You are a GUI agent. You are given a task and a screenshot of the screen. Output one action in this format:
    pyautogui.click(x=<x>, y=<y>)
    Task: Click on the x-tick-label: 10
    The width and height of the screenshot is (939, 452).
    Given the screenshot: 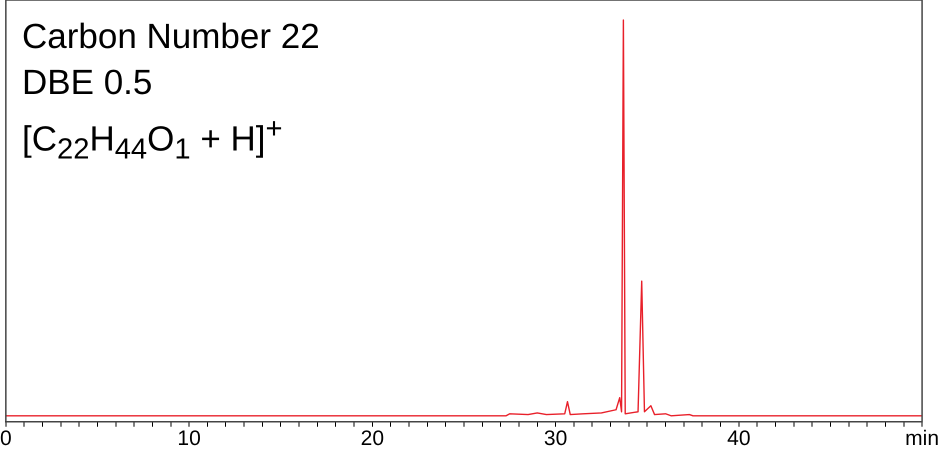 What is the action you would take?
    pyautogui.click(x=189, y=438)
    